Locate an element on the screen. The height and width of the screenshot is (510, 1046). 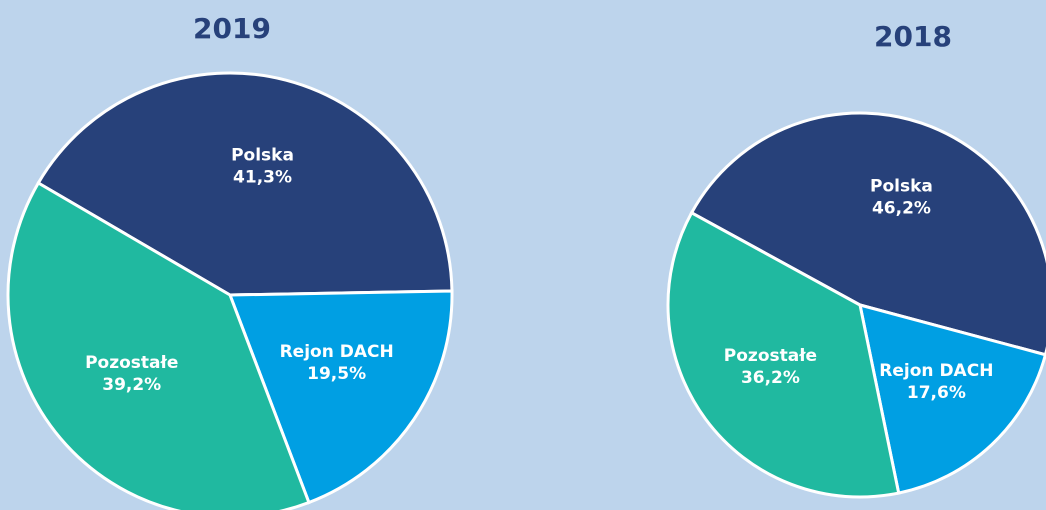
slice-value-label: 46,2% is located at coordinates (901, 209).